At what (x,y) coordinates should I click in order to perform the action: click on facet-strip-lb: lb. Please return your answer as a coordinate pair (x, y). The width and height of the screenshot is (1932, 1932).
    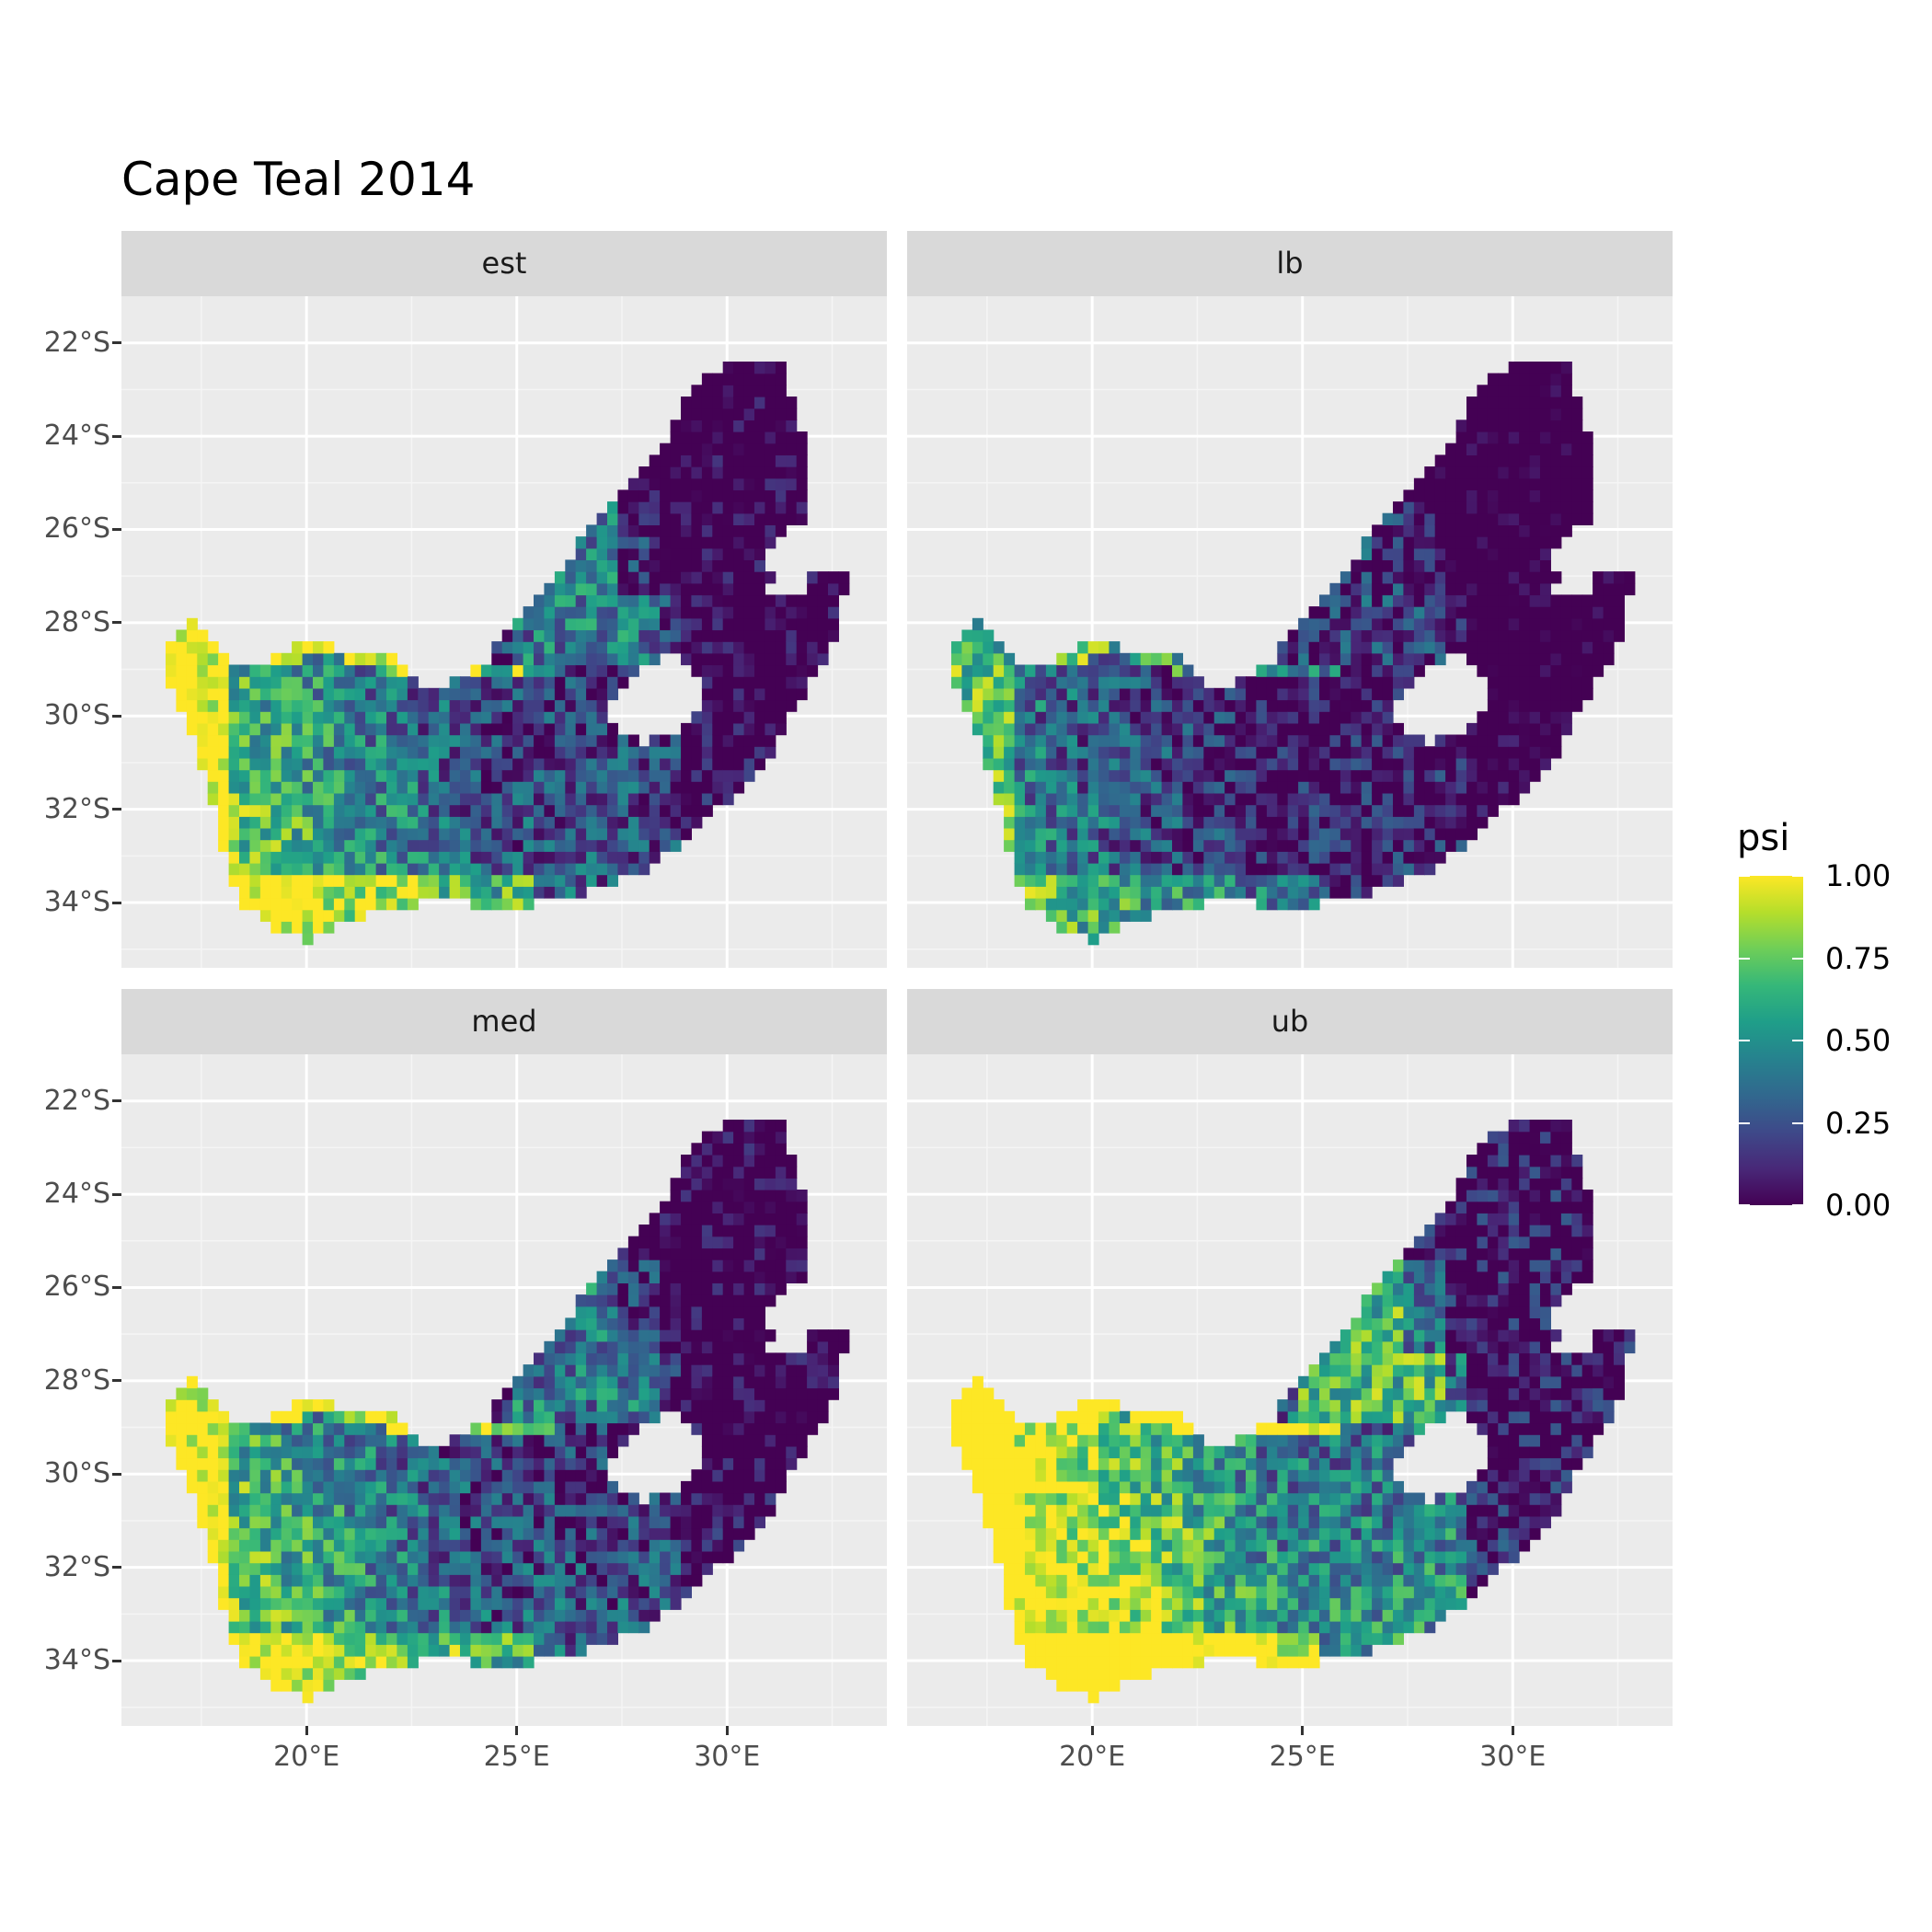
    Looking at the image, I should click on (1290, 263).